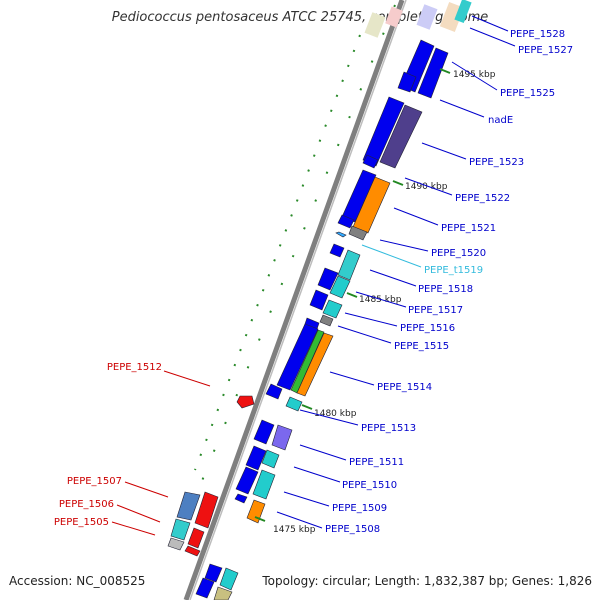 The width and height of the screenshot is (600, 600). I want to click on gene-label: PEPE_1512, so click(134, 367).